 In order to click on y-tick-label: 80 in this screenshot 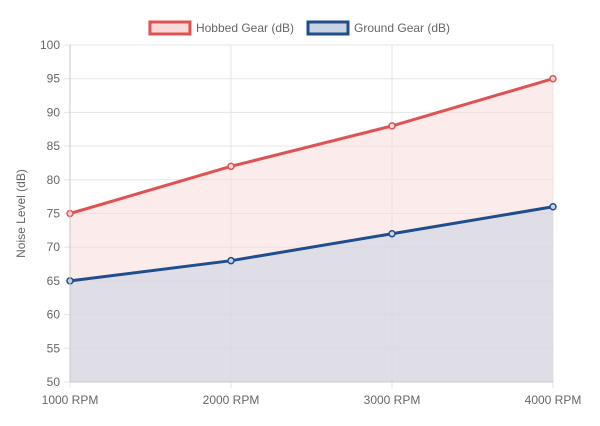, I will do `click(54, 180)`.